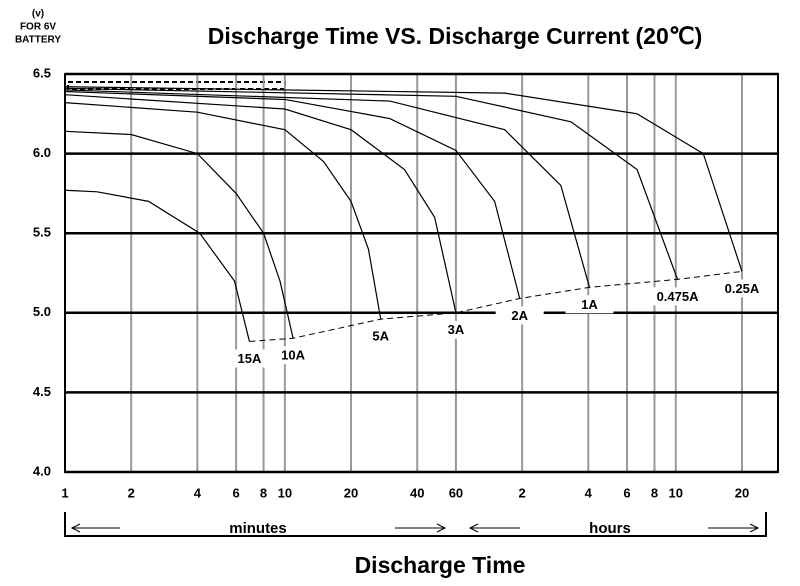  I want to click on x-tick-label: 60, so click(456, 492).